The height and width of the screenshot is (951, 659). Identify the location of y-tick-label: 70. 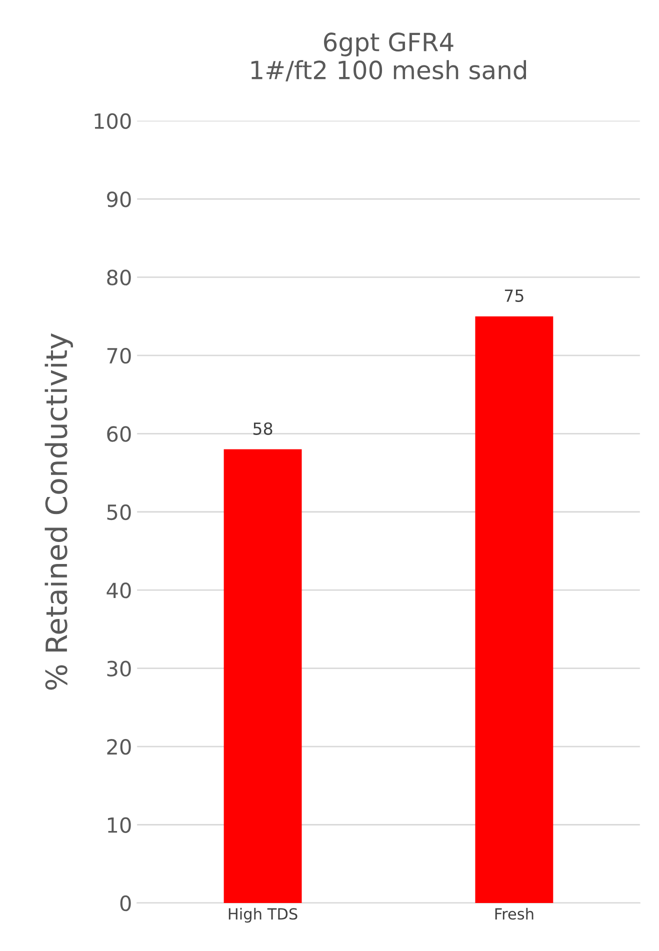
(119, 356).